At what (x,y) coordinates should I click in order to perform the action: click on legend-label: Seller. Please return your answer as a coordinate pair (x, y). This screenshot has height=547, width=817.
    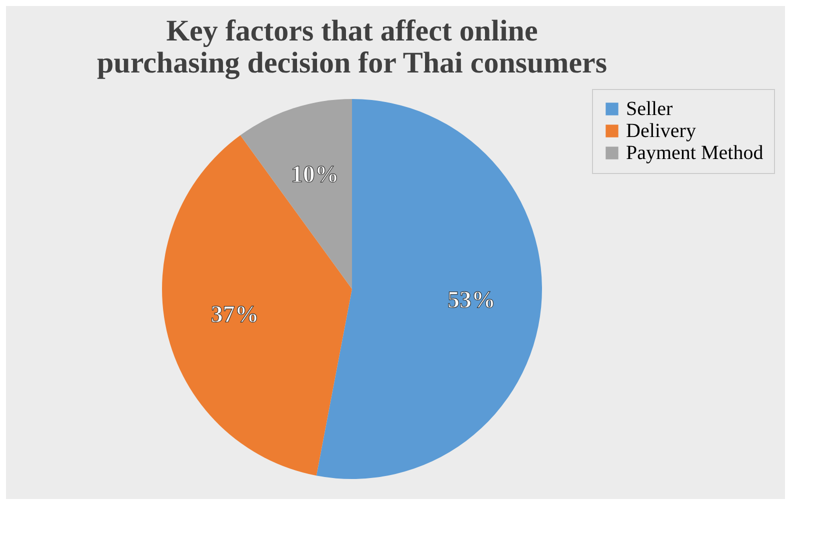
    Looking at the image, I should click on (649, 109).